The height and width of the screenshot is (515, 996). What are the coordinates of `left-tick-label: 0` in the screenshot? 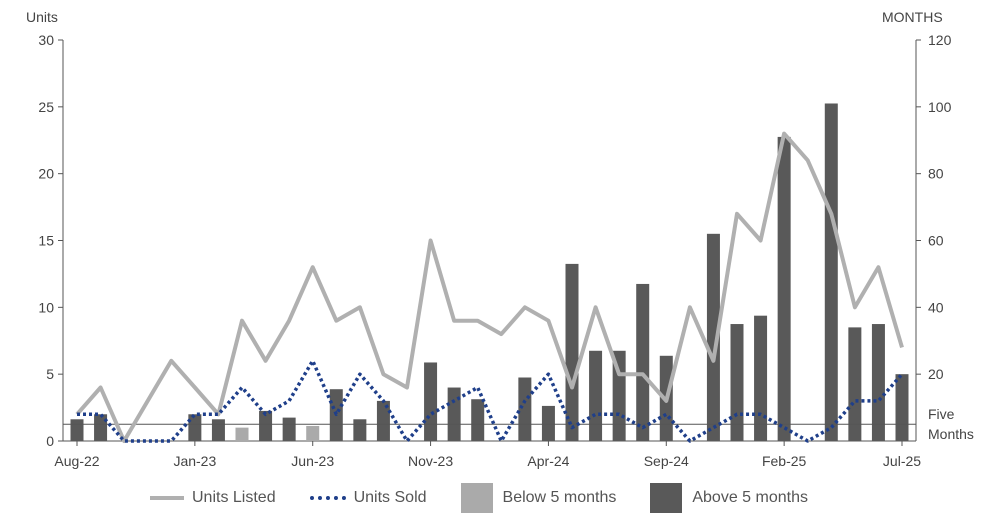 It's located at (50, 441).